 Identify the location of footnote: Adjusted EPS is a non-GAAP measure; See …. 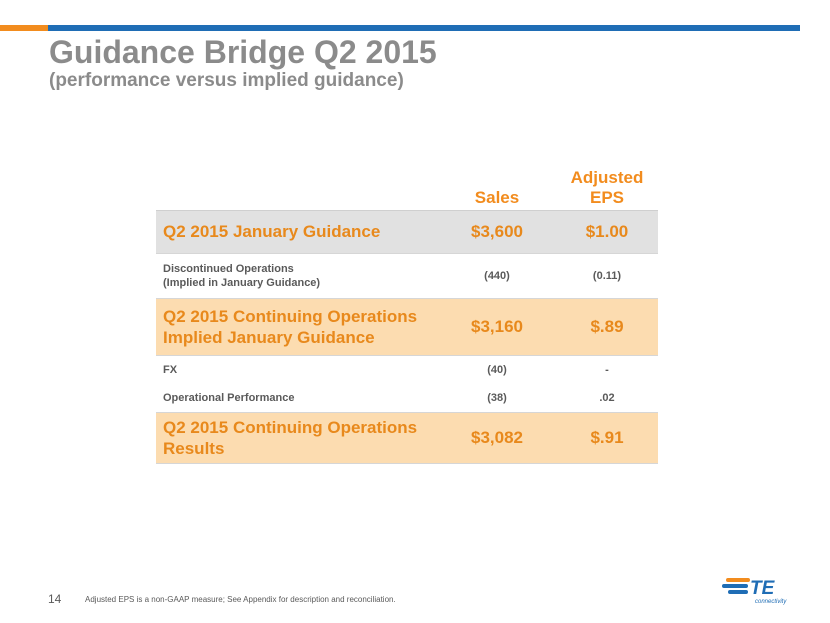
(240, 599).